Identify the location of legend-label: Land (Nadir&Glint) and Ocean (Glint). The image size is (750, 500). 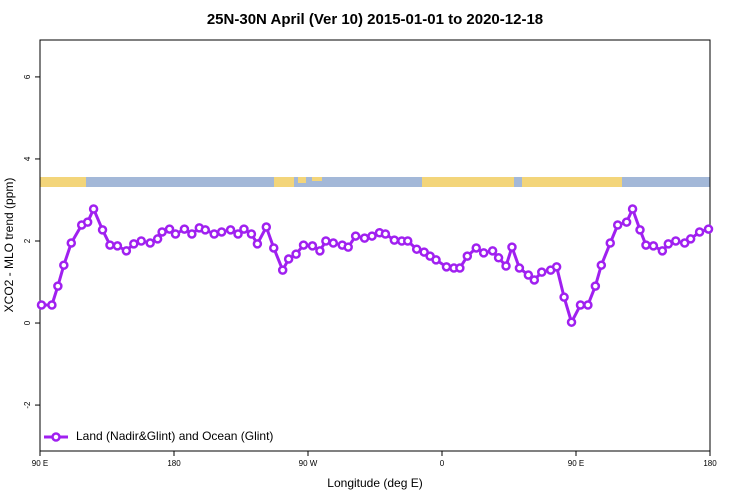
(174, 436).